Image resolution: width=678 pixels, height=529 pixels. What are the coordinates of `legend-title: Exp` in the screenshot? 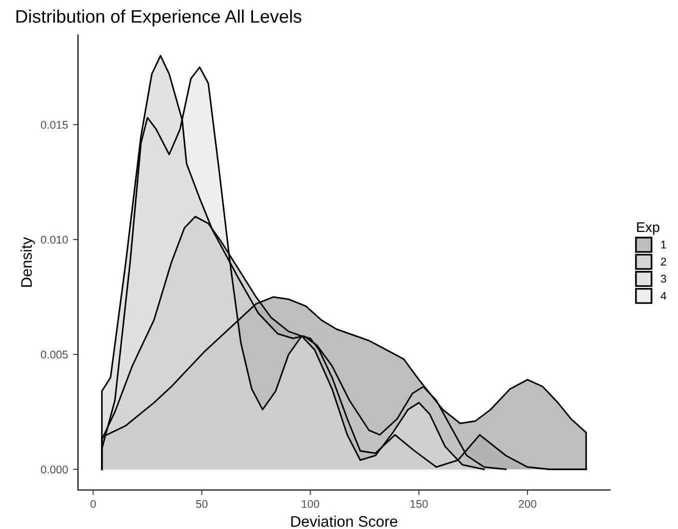 It's located at (648, 228).